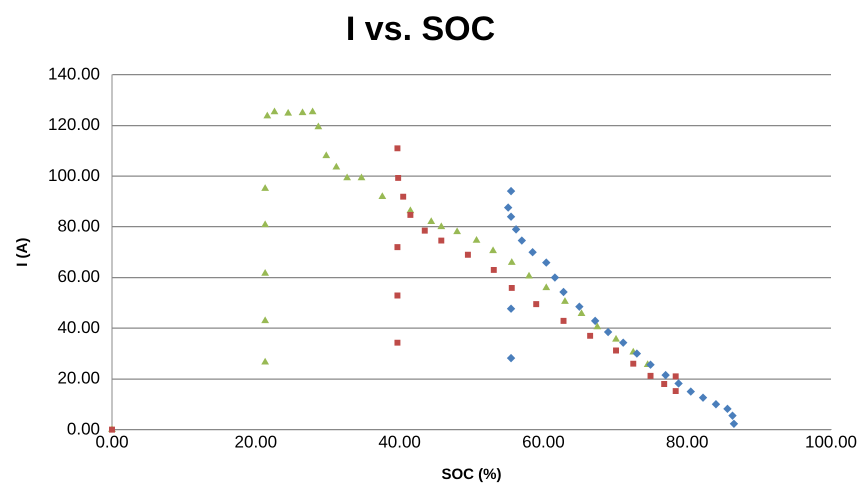  I want to click on y-axis-title: I (A), so click(23, 252).